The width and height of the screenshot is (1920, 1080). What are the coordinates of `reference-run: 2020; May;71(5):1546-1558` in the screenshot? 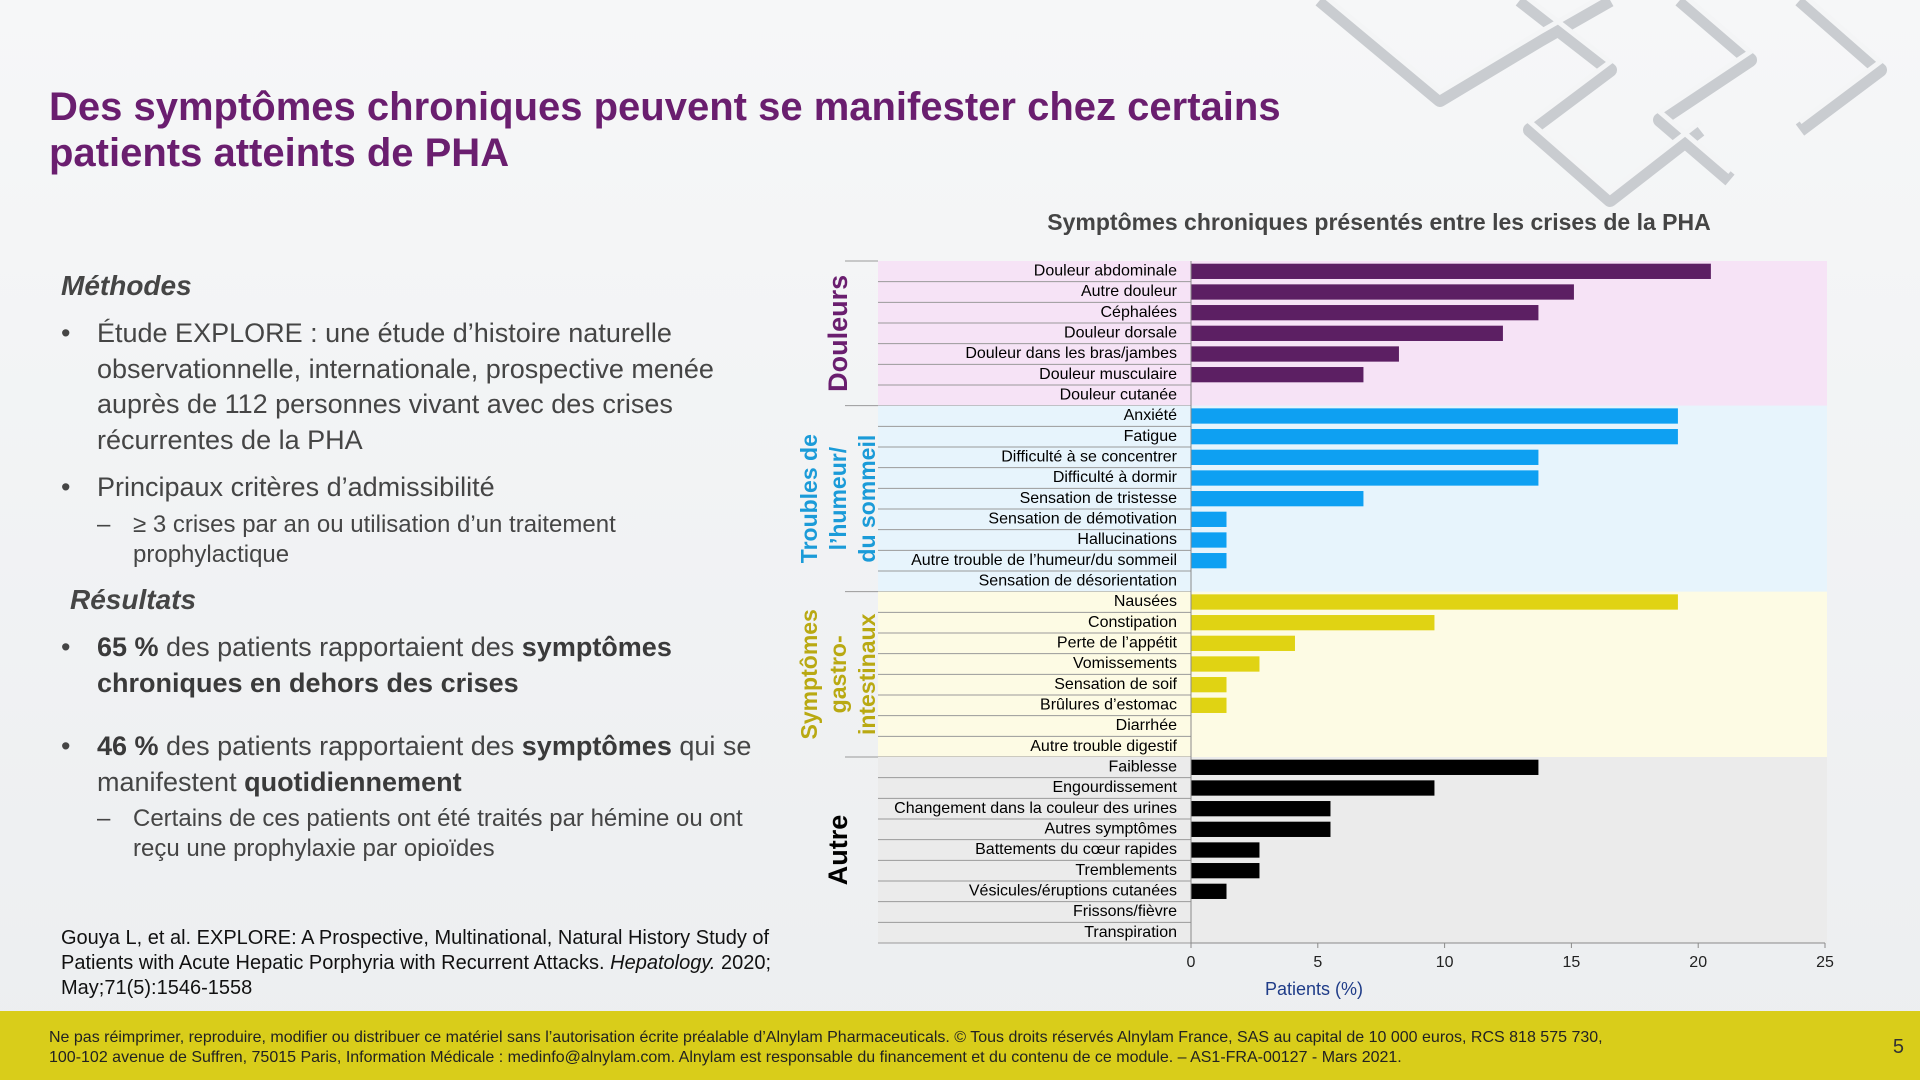 It's located at (416, 975).